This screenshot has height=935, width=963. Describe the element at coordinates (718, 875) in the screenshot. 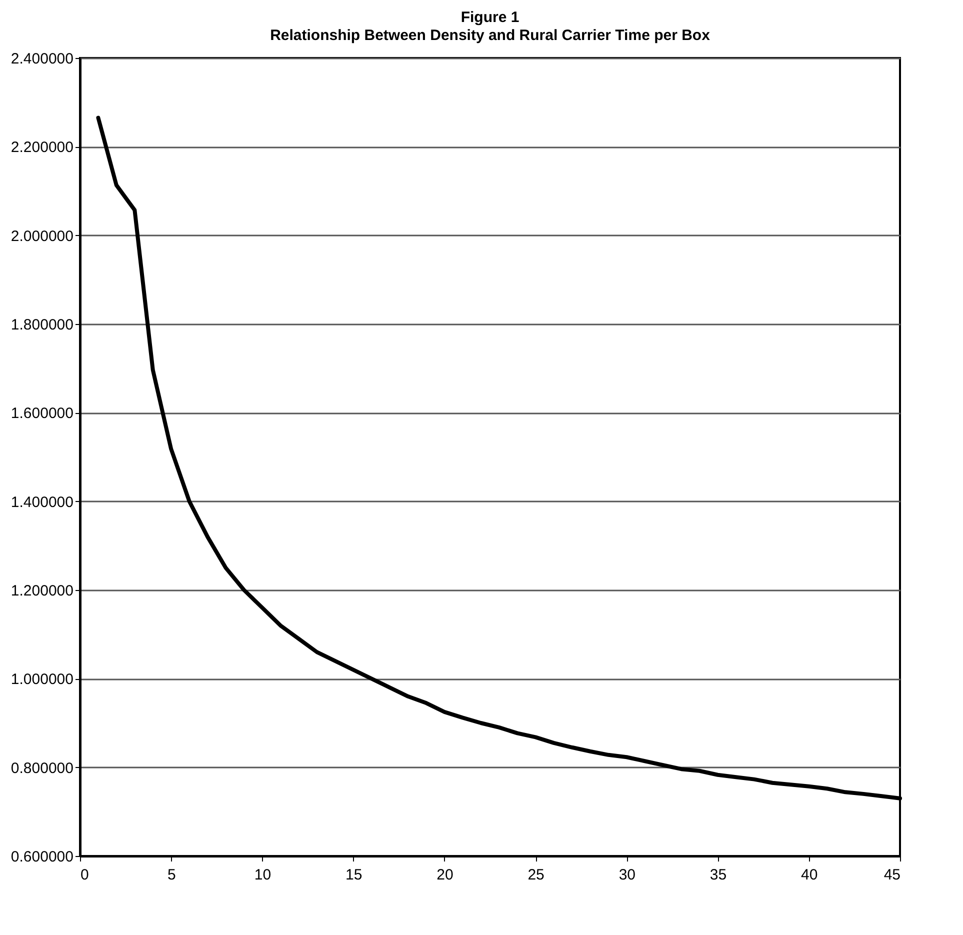

I see `x-tick-label: 35` at that location.